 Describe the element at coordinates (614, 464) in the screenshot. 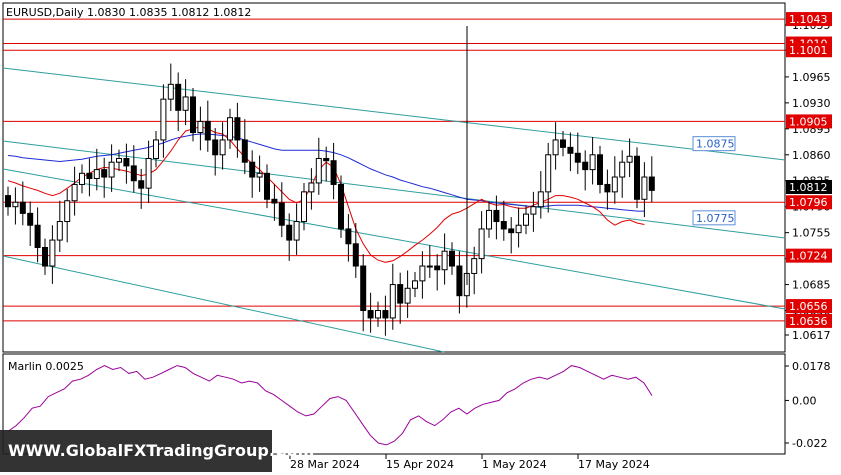

I see `date-tick-label: 17 May 2024` at that location.